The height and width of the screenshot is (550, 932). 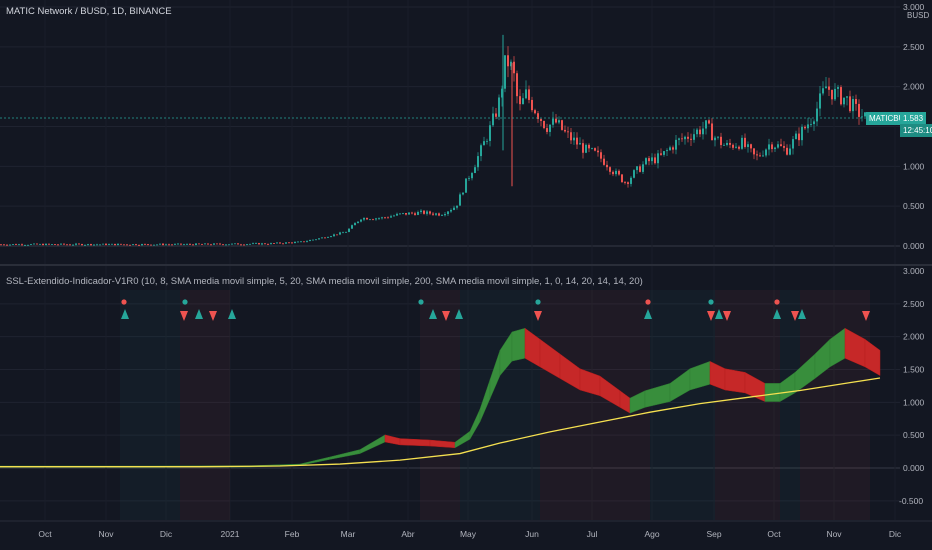 What do you see at coordinates (166, 534) in the screenshot?
I see `time-axis-label: Dic` at bounding box center [166, 534].